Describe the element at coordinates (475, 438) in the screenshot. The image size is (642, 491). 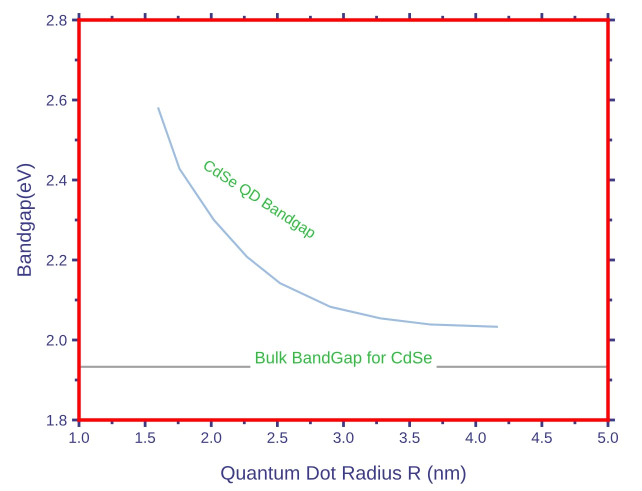
I see `x-tick-label: 4.0` at that location.